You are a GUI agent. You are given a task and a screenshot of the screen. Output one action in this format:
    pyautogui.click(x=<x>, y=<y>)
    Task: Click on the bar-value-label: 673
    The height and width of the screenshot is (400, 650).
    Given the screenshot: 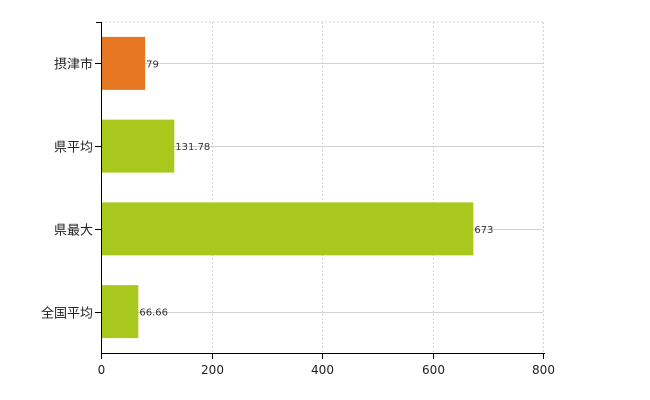 What is the action you would take?
    pyautogui.click(x=483, y=230)
    